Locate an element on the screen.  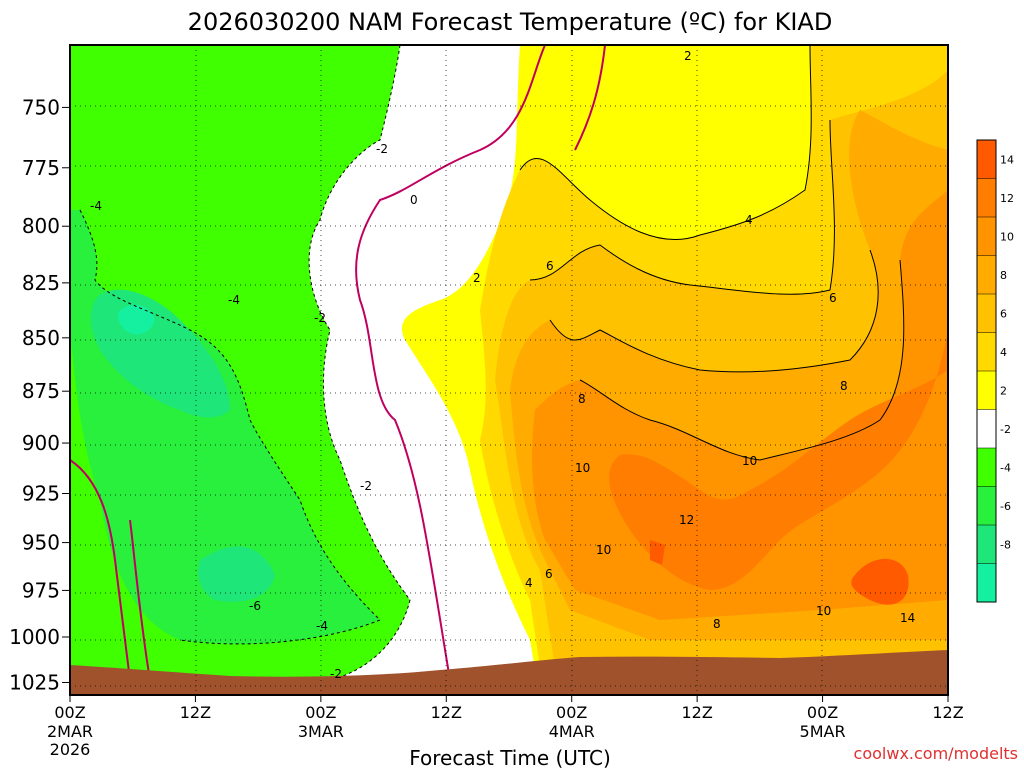
colorbar-label: 6 is located at coordinates (1003, 313).